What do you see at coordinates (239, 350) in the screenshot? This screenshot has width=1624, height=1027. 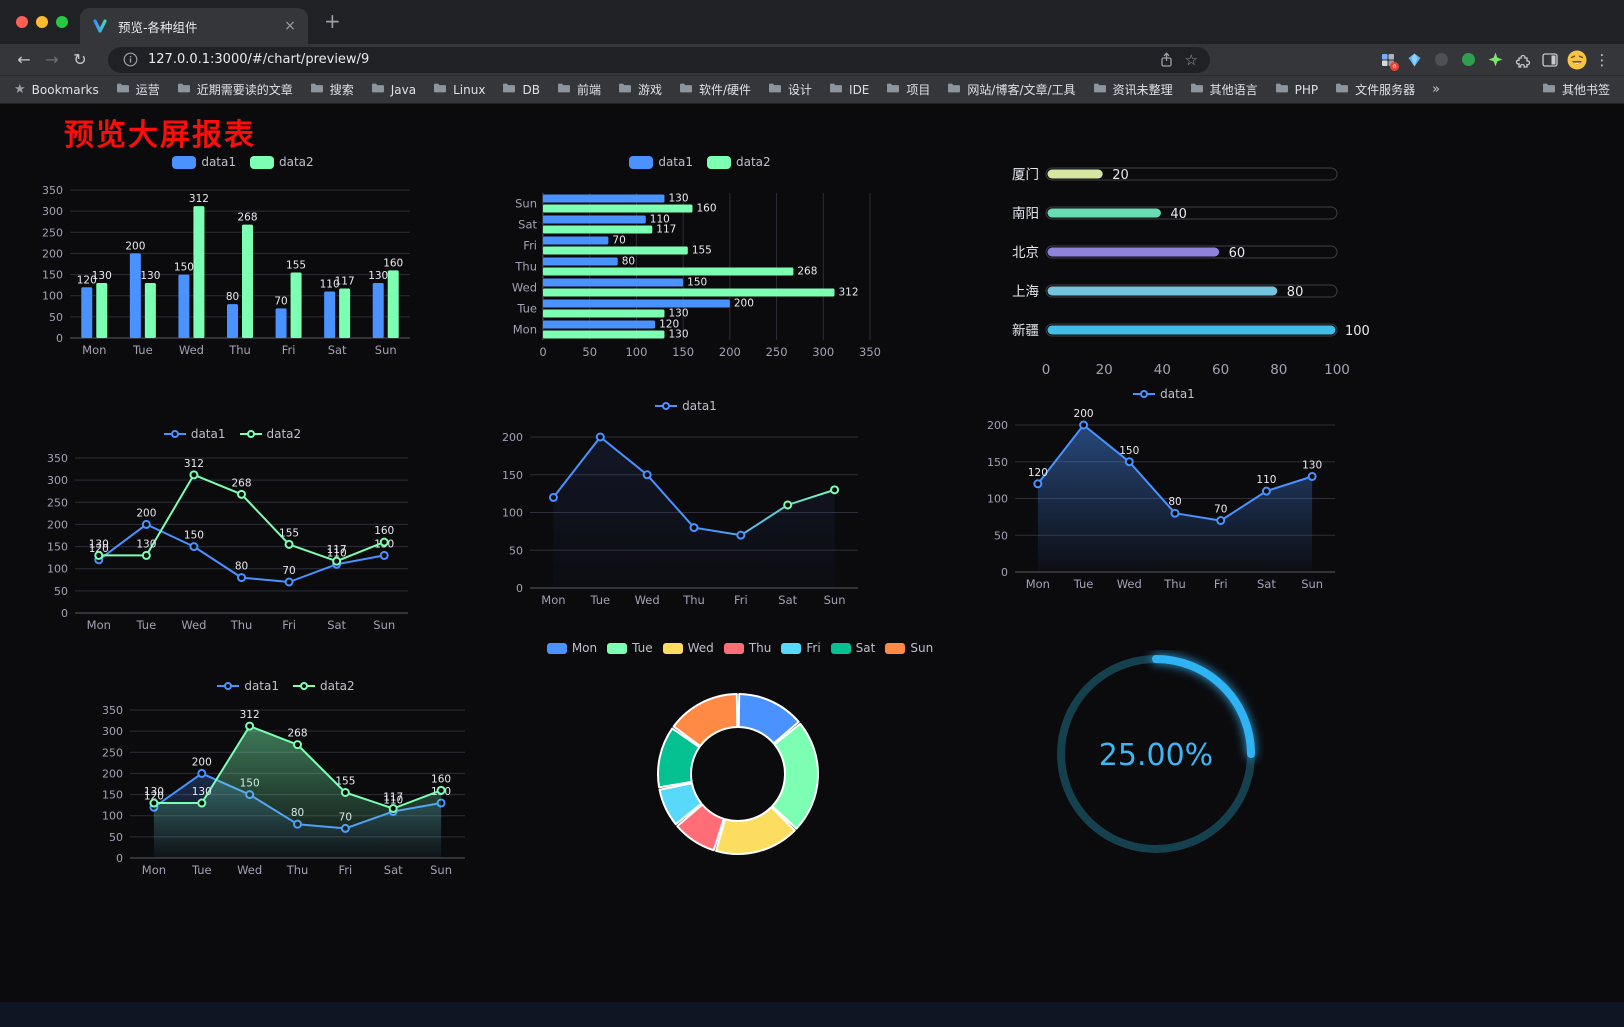 I see `svg-text: Thu` at bounding box center [239, 350].